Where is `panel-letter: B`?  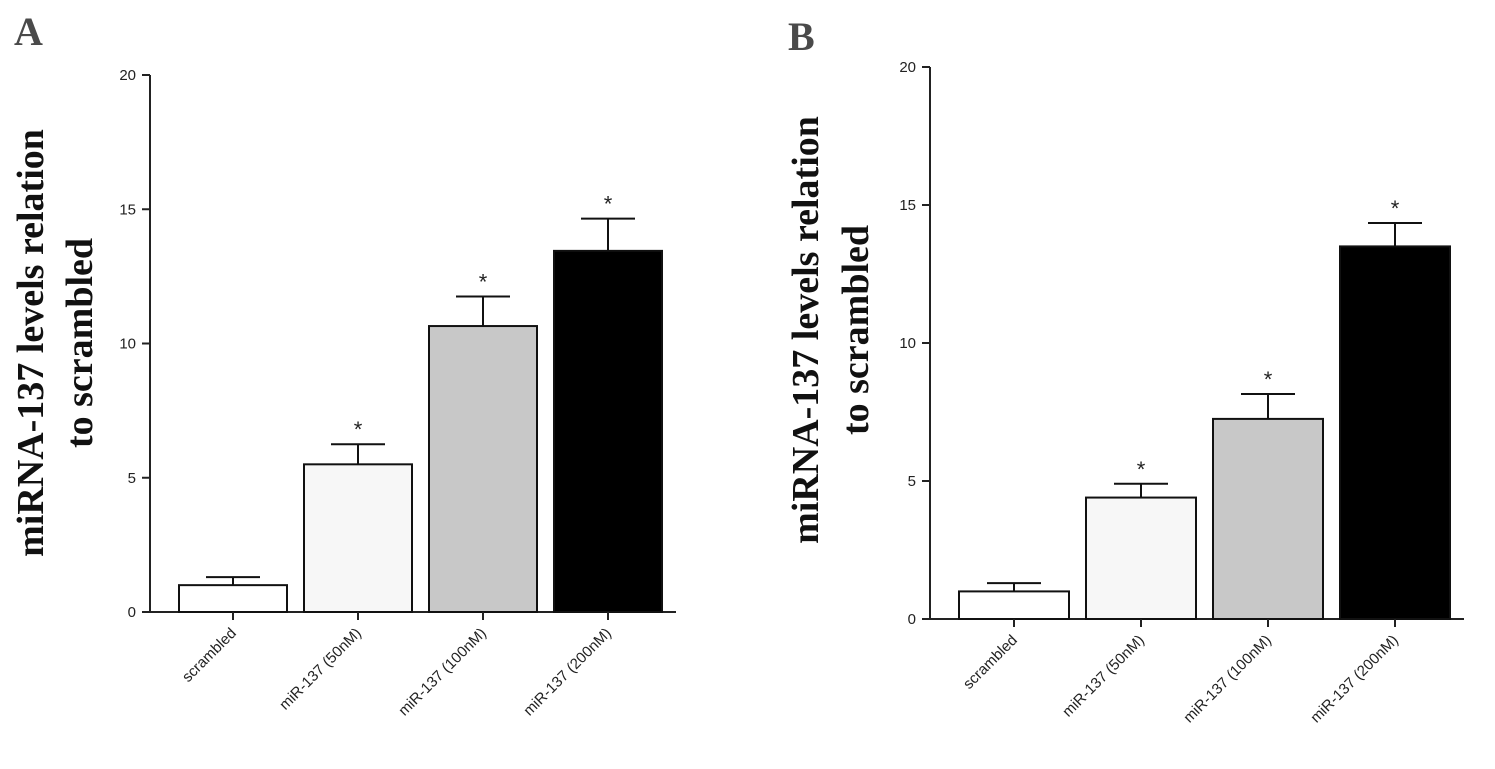
panel-letter: B is located at coordinates (801, 36).